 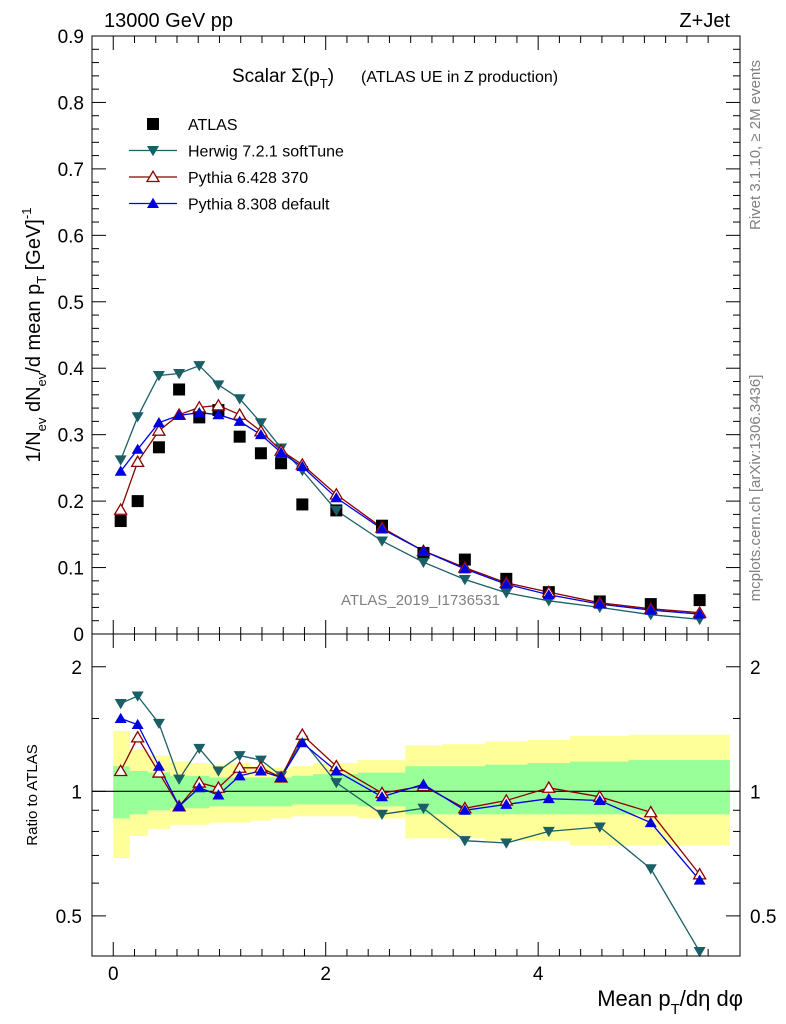 What do you see at coordinates (325, 974) in the screenshot?
I see `x-tick-label: 2` at bounding box center [325, 974].